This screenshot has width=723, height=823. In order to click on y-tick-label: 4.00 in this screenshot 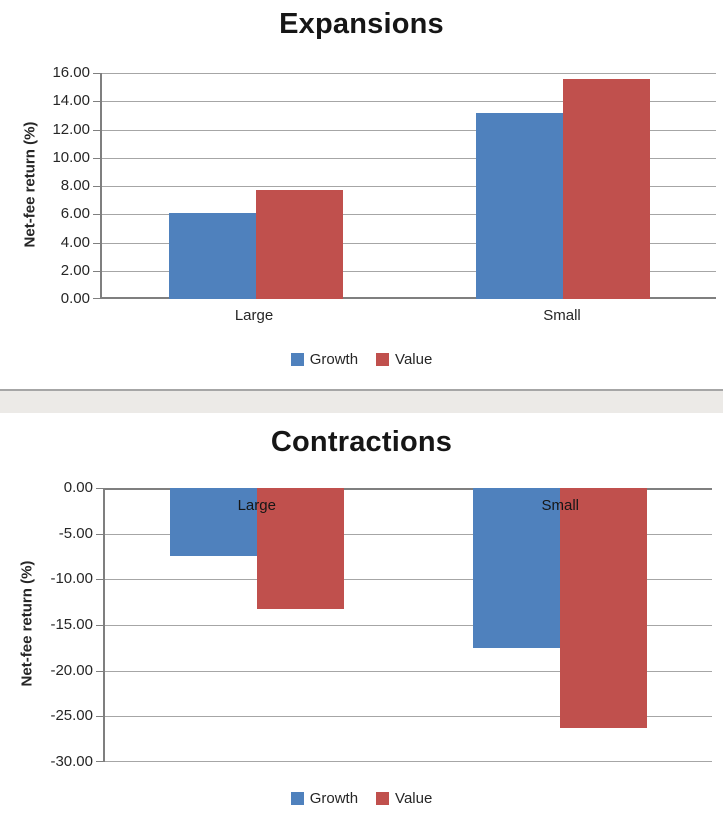, I will do `click(75, 242)`.